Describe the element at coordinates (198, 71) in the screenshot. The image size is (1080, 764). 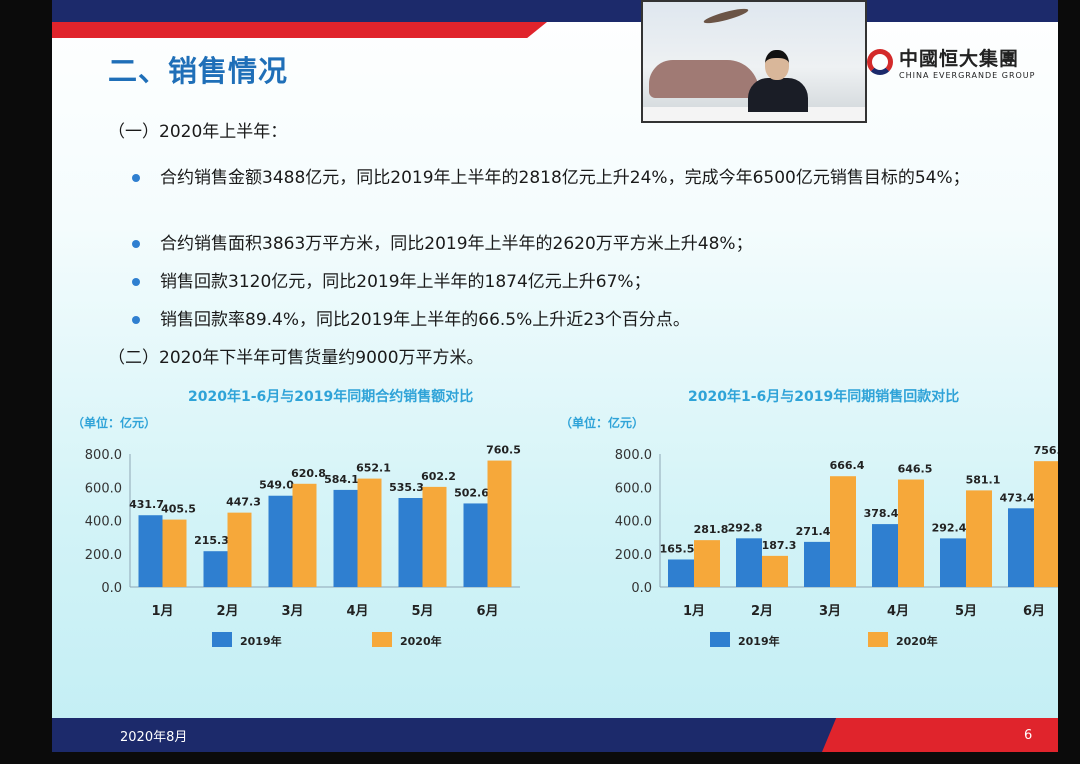
I see `slide-title: 二、销售情况` at that location.